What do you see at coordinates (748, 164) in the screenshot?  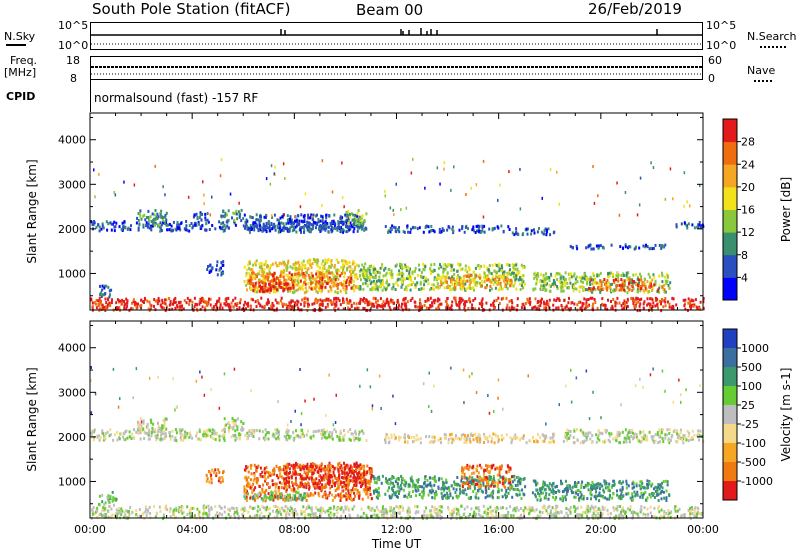 I see `colorbar-tick-label: 24` at bounding box center [748, 164].